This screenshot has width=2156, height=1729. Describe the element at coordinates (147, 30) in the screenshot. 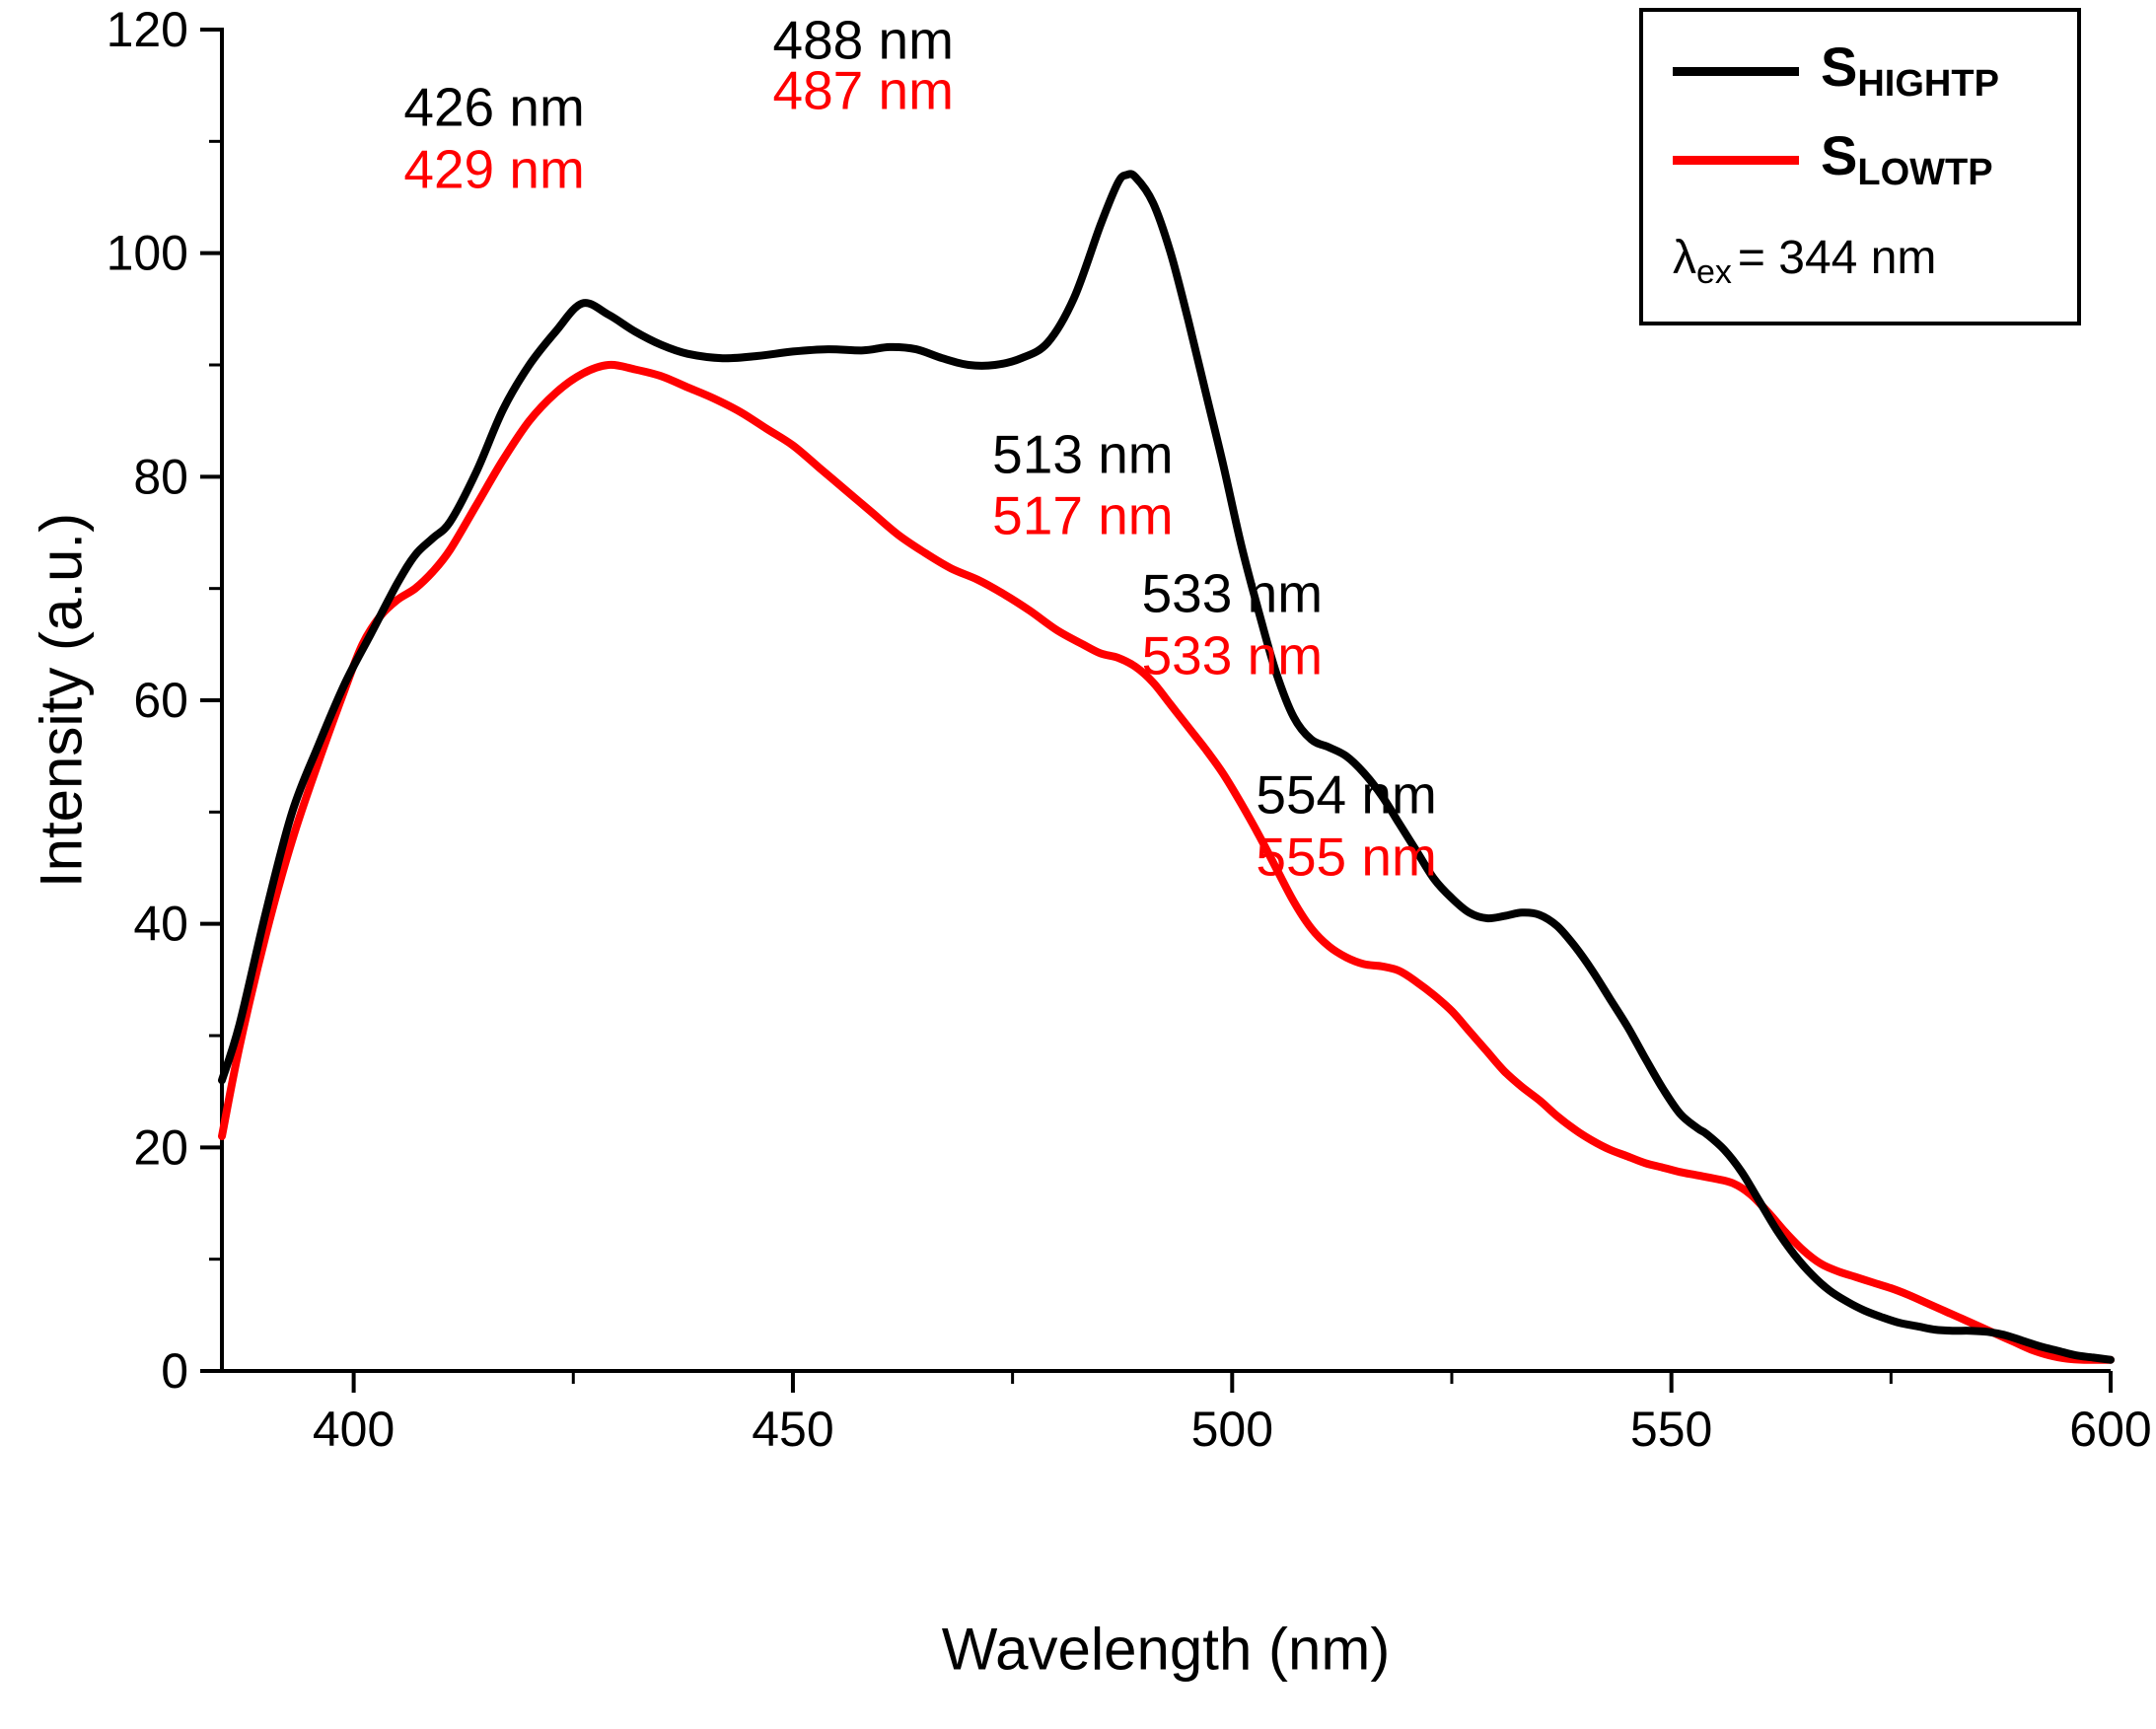

I see `y-tick-label: 120` at that location.